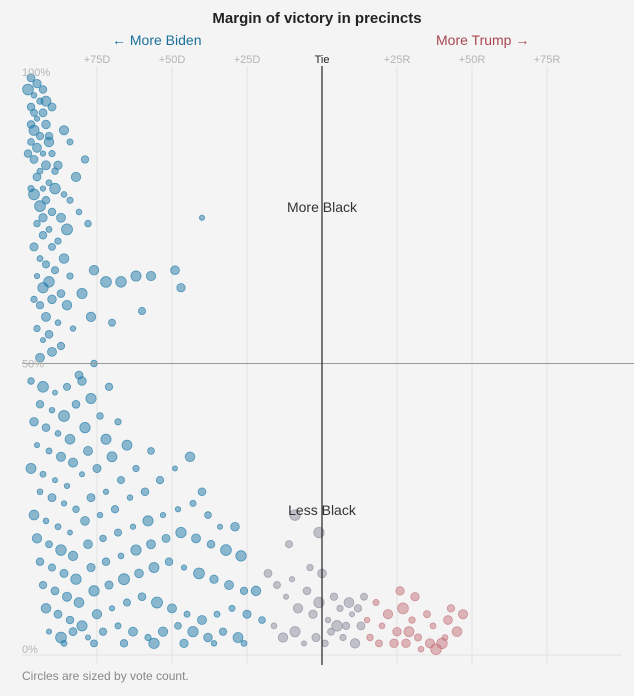  Describe the element at coordinates (472, 60) in the screenshot. I see `x-tick-label: +50R` at that location.